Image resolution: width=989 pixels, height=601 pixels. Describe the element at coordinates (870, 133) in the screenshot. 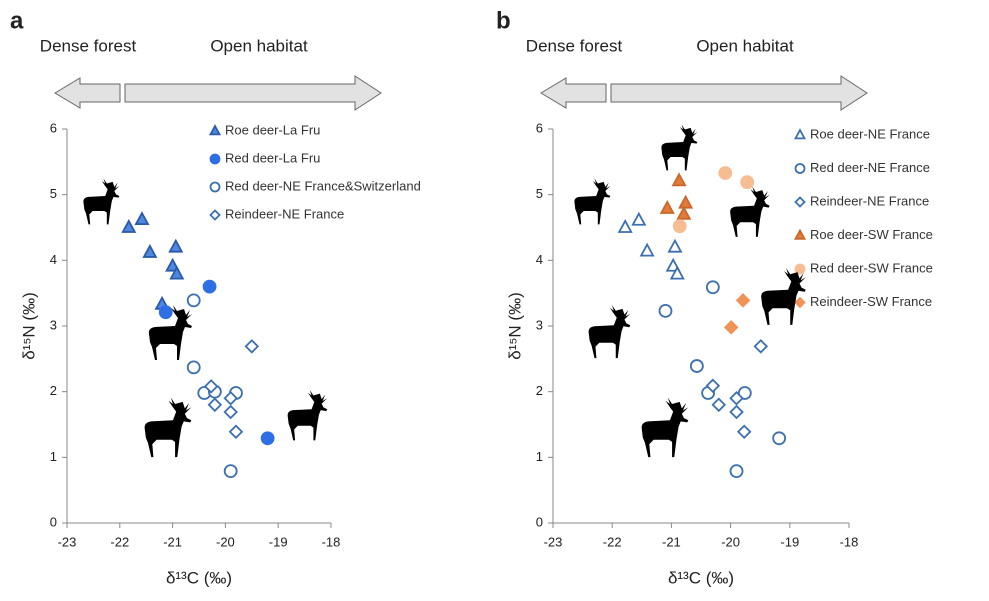

I see `legend-label: Roe deer-NE France` at that location.